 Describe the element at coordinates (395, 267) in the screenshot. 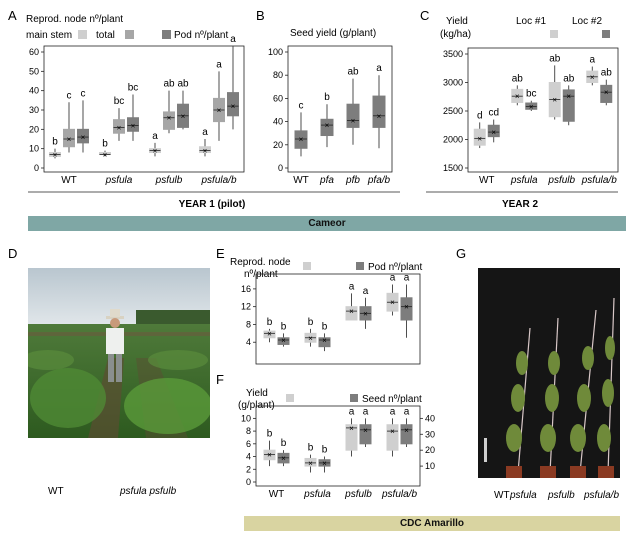

I see `legend-e-pod: Pod nº/plant` at that location.